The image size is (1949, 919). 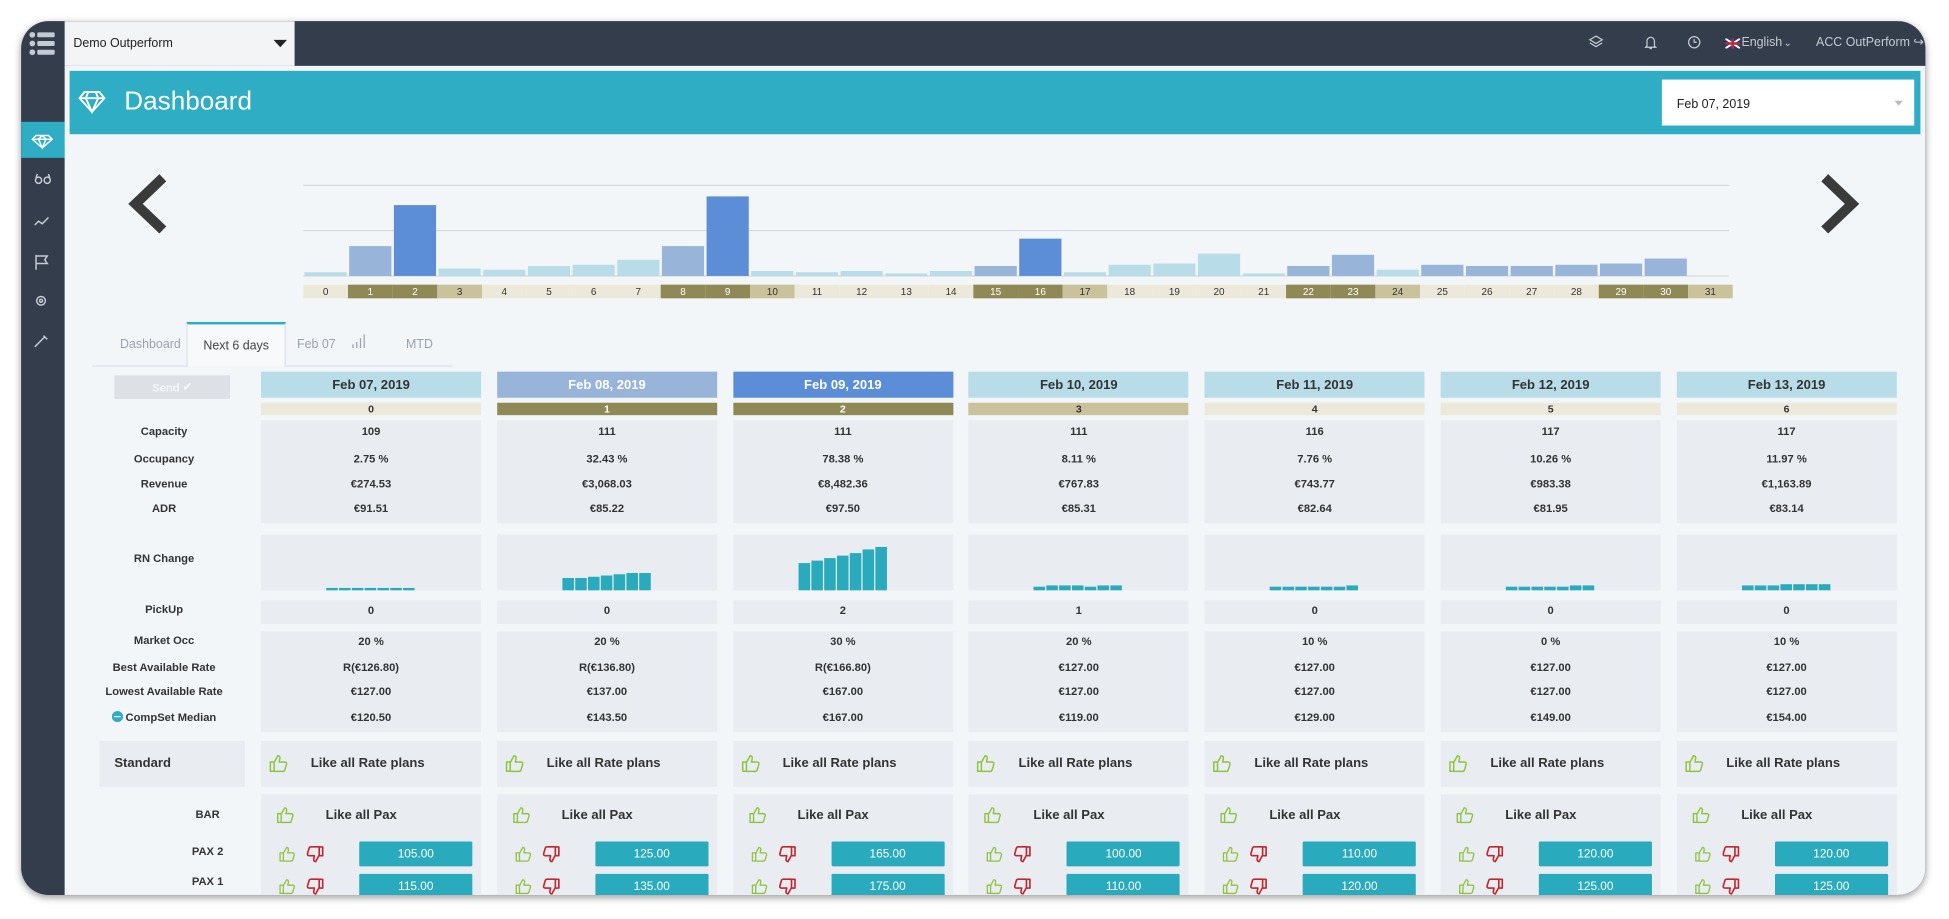 What do you see at coordinates (1839, 204) in the screenshot?
I see `next-arrow` at bounding box center [1839, 204].